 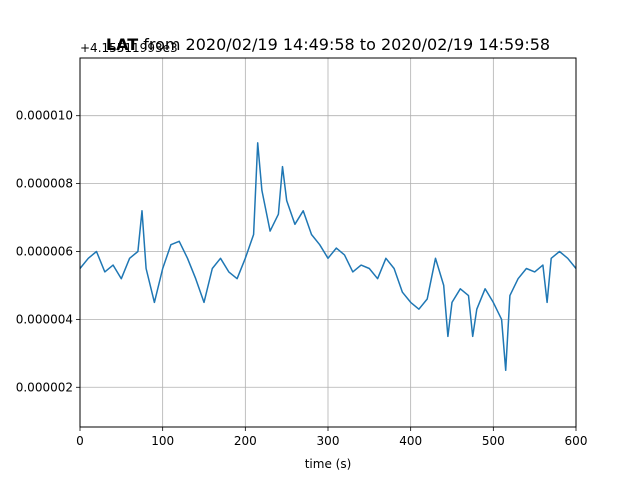 I want to click on y-tick-label: 0.000004, so click(x=44, y=319).